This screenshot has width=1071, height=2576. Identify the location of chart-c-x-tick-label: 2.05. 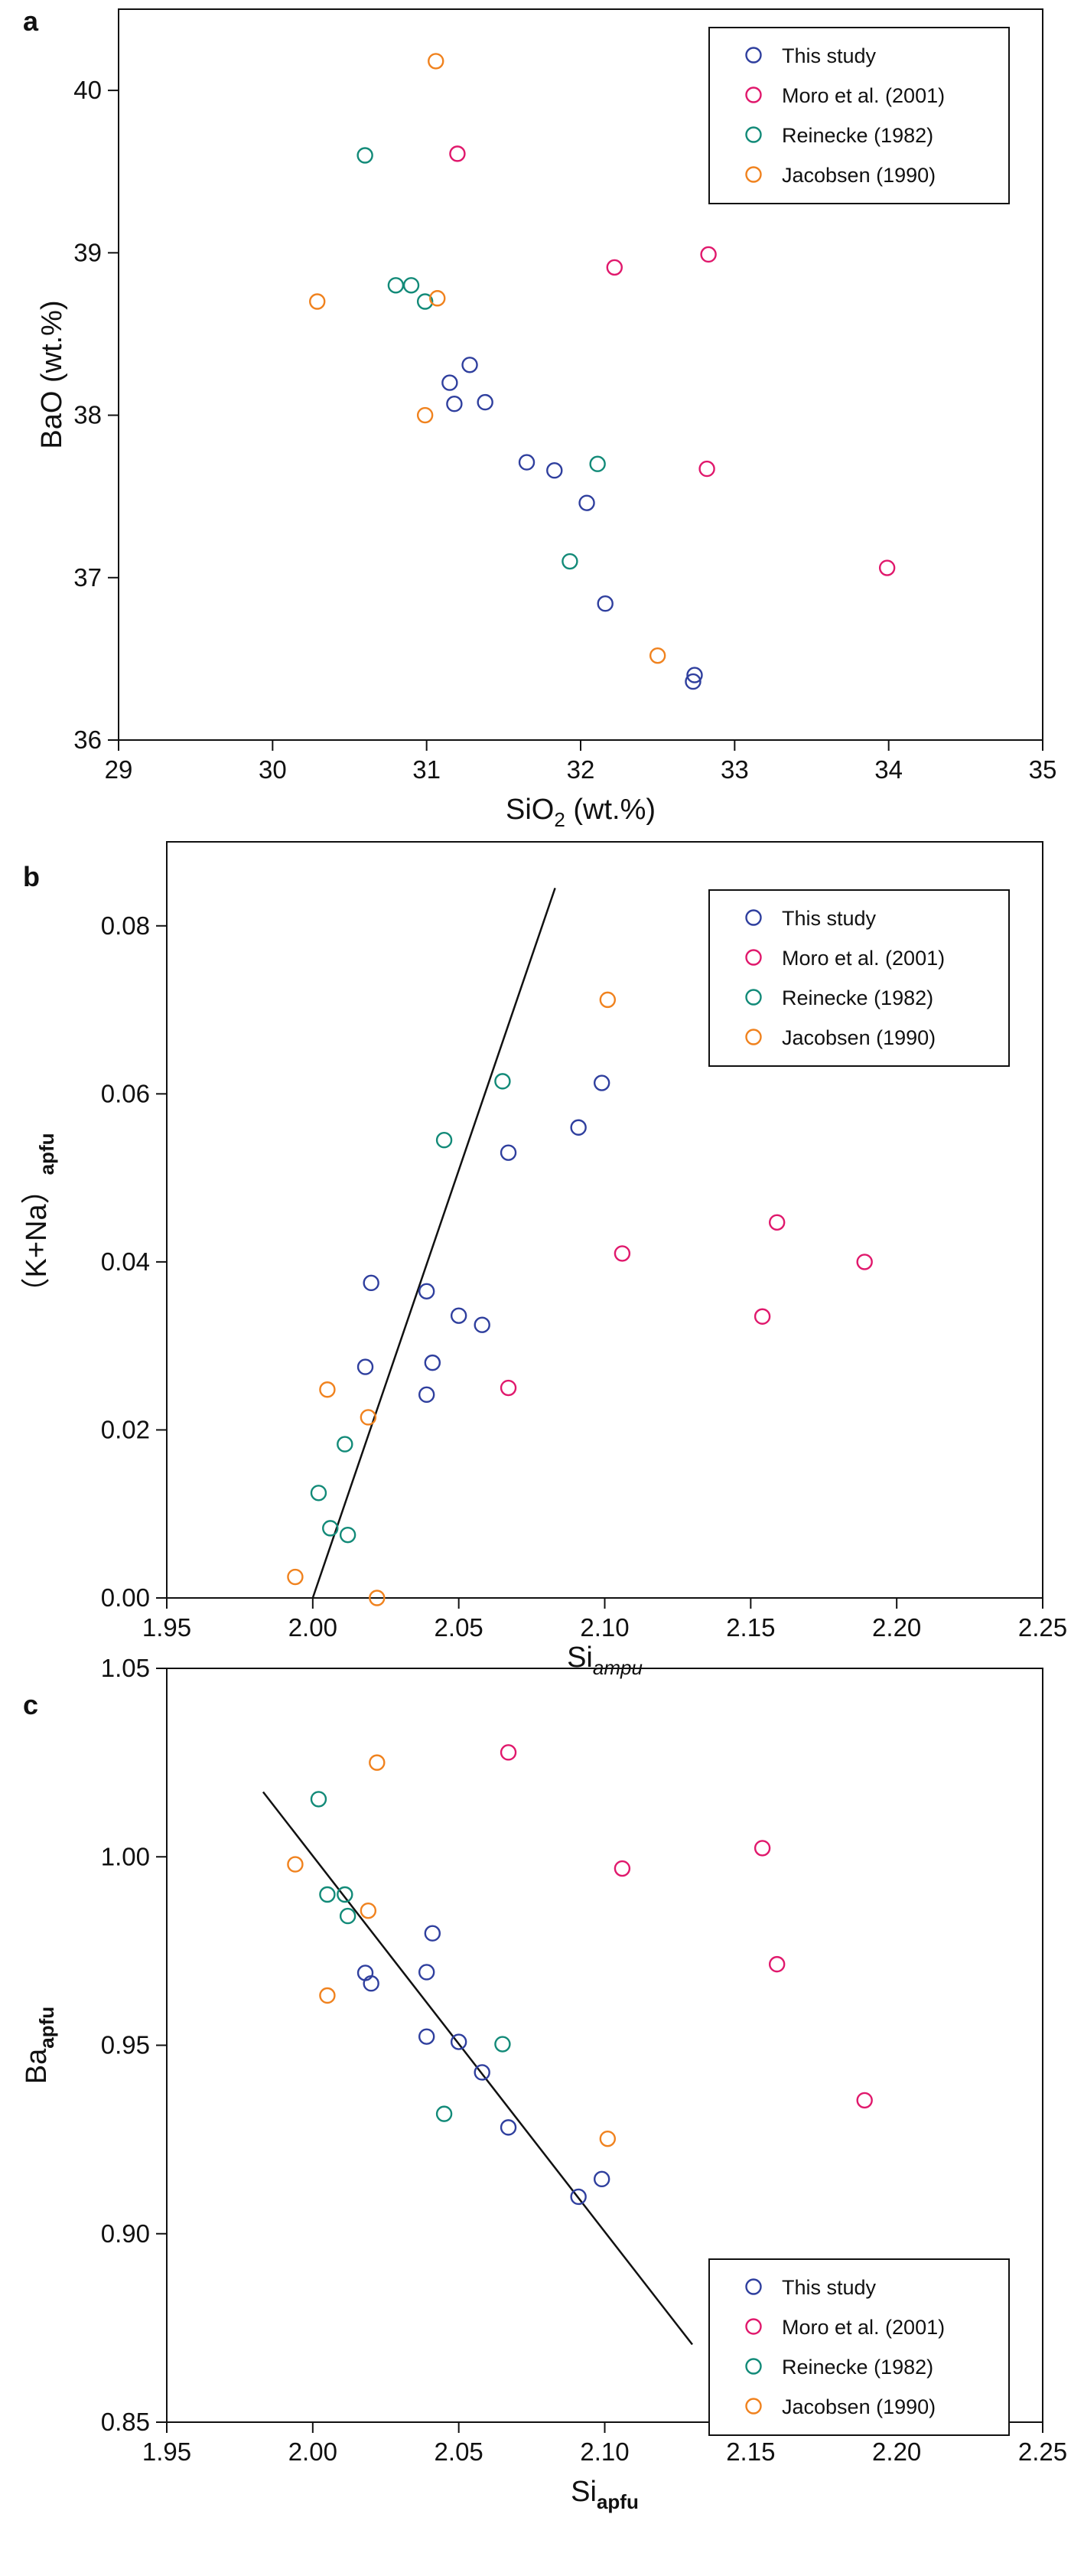
(459, 2451).